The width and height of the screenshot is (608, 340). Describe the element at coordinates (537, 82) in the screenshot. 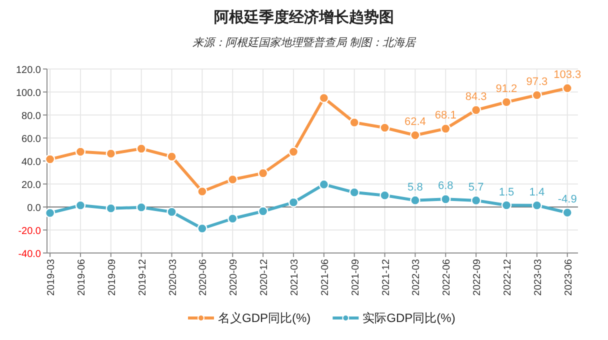

I see `data-label: 97.3` at that location.